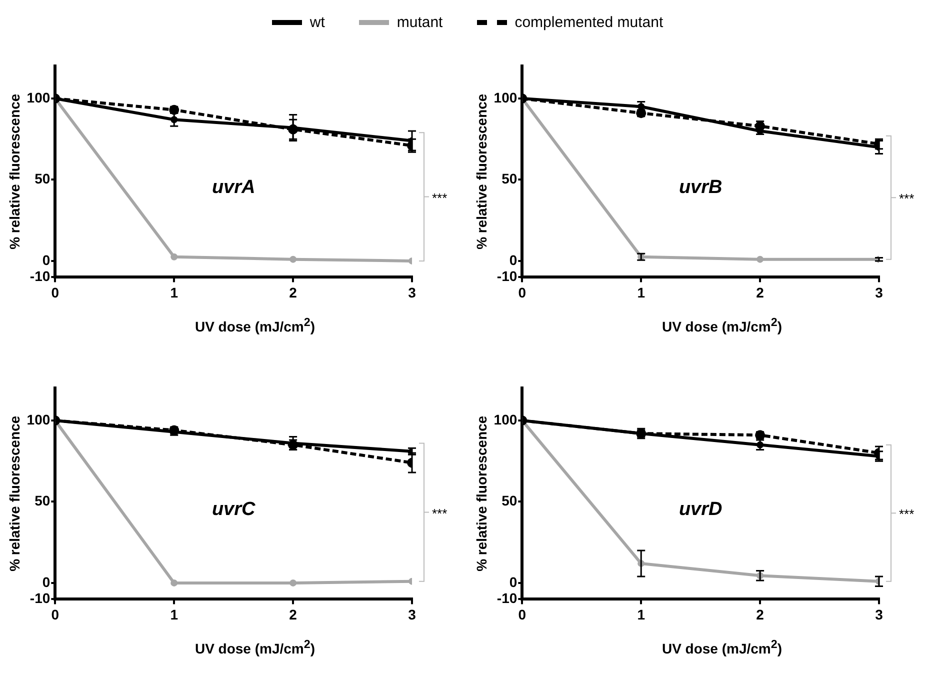 This screenshot has height=688, width=935. What do you see at coordinates (419, 22) in the screenshot?
I see `legend-label: mutant` at bounding box center [419, 22].